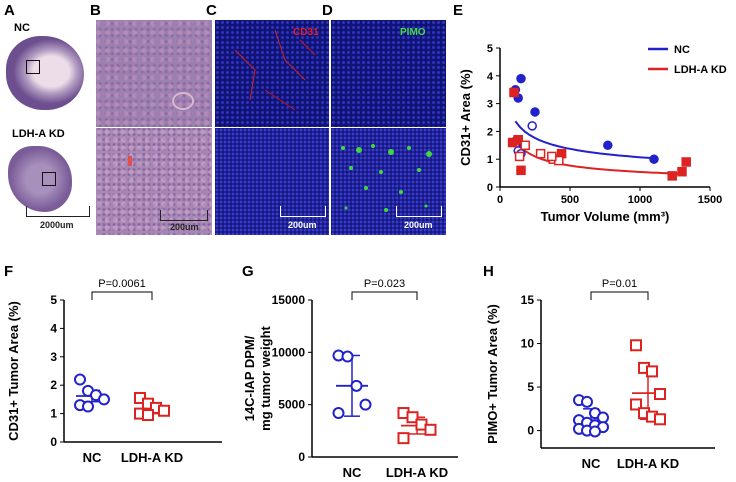 The height and width of the screenshot is (482, 736). I want to click on h-y-axis-label: PIMO+ Tumor Area (%), so click(492, 374).